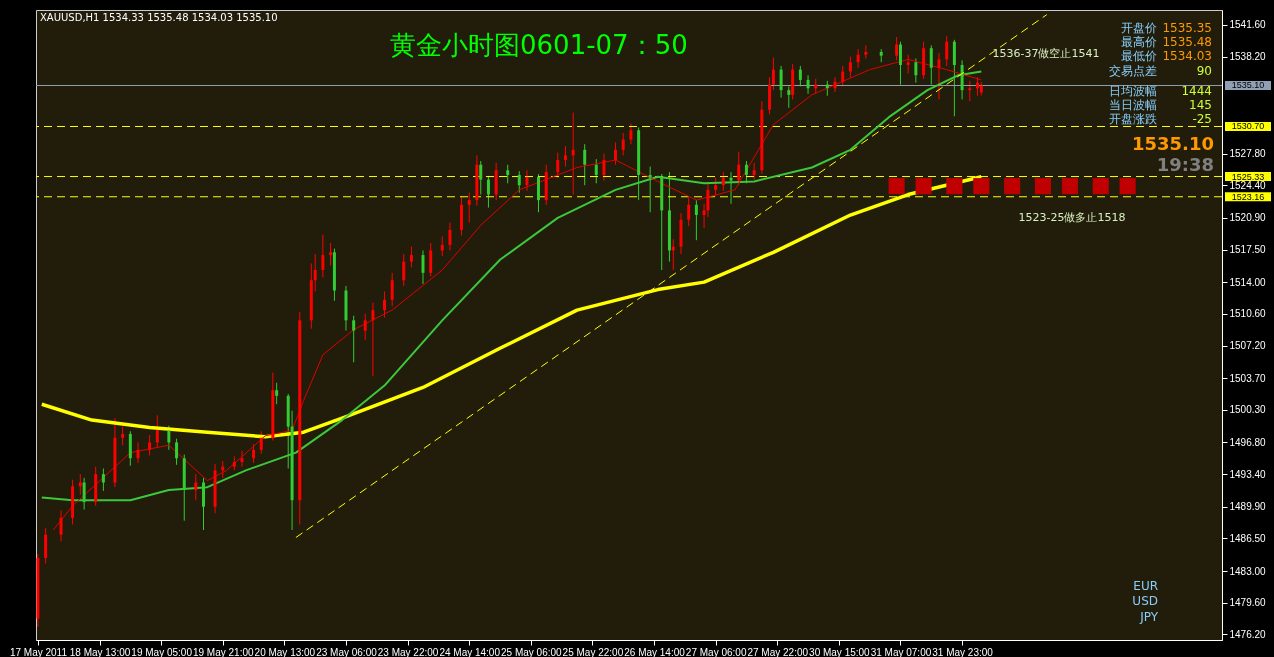  Describe the element at coordinates (593, 651) in the screenshot. I see `x-tick-label: 25 May 22:00` at that location.